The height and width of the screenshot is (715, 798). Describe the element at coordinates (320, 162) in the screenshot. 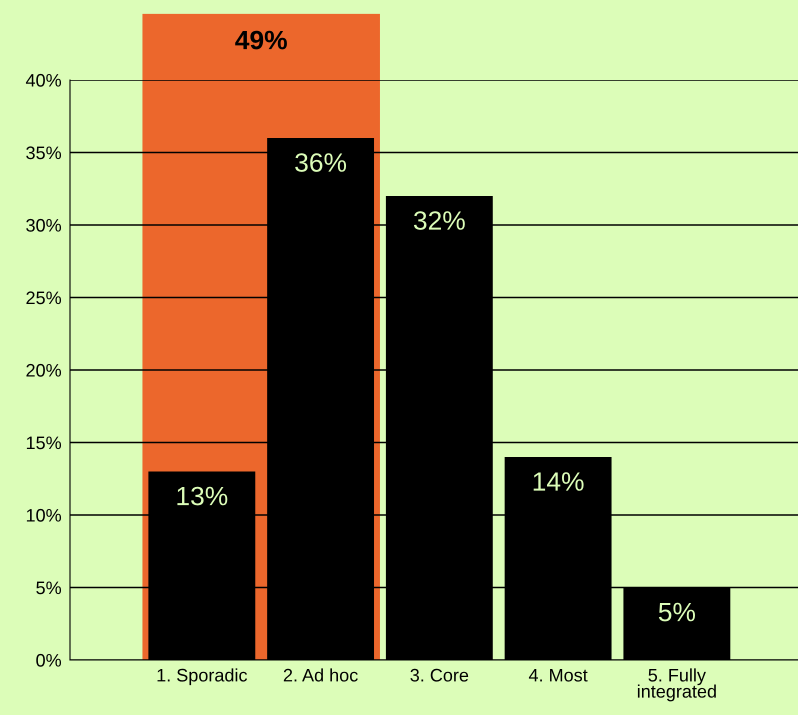

I see `data-label: 36%` at that location.